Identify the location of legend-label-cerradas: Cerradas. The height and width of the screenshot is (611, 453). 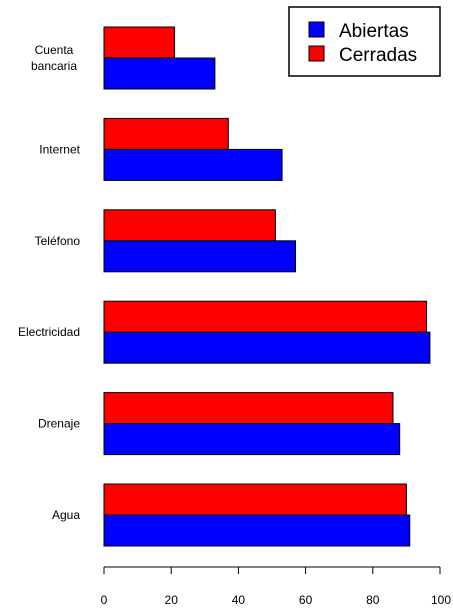
(378, 55).